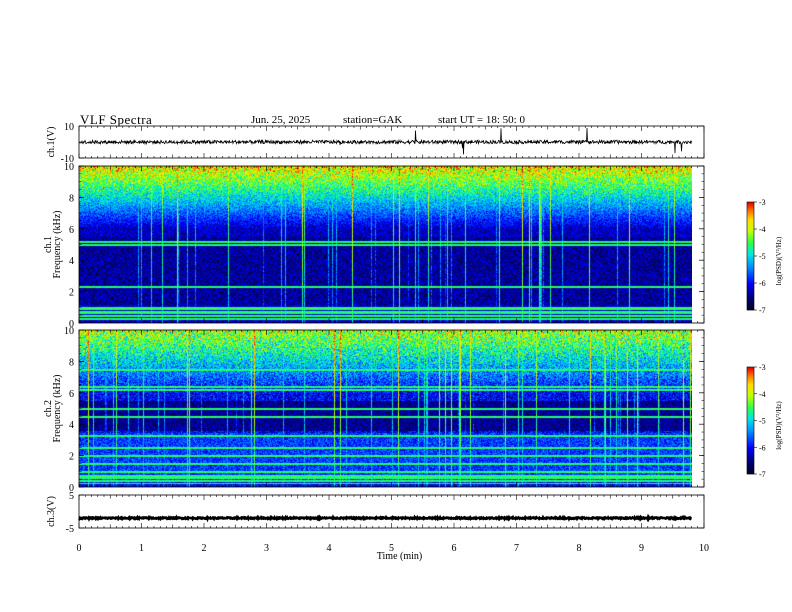 Image resolution: width=792 pixels, height=612 pixels. What do you see at coordinates (71, 425) in the screenshot?
I see `y-tick-label: 4` at bounding box center [71, 425].